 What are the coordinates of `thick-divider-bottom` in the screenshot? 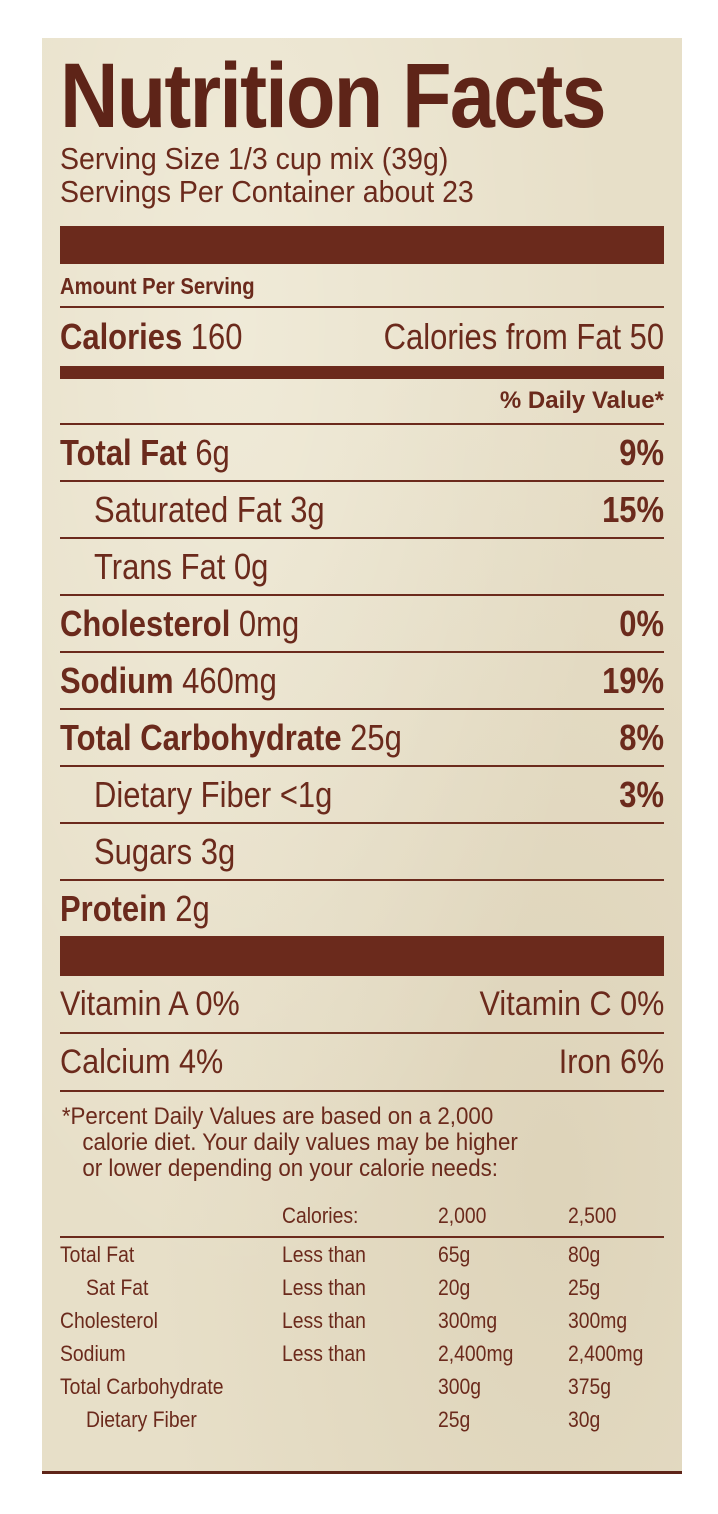 It's located at (362, 957).